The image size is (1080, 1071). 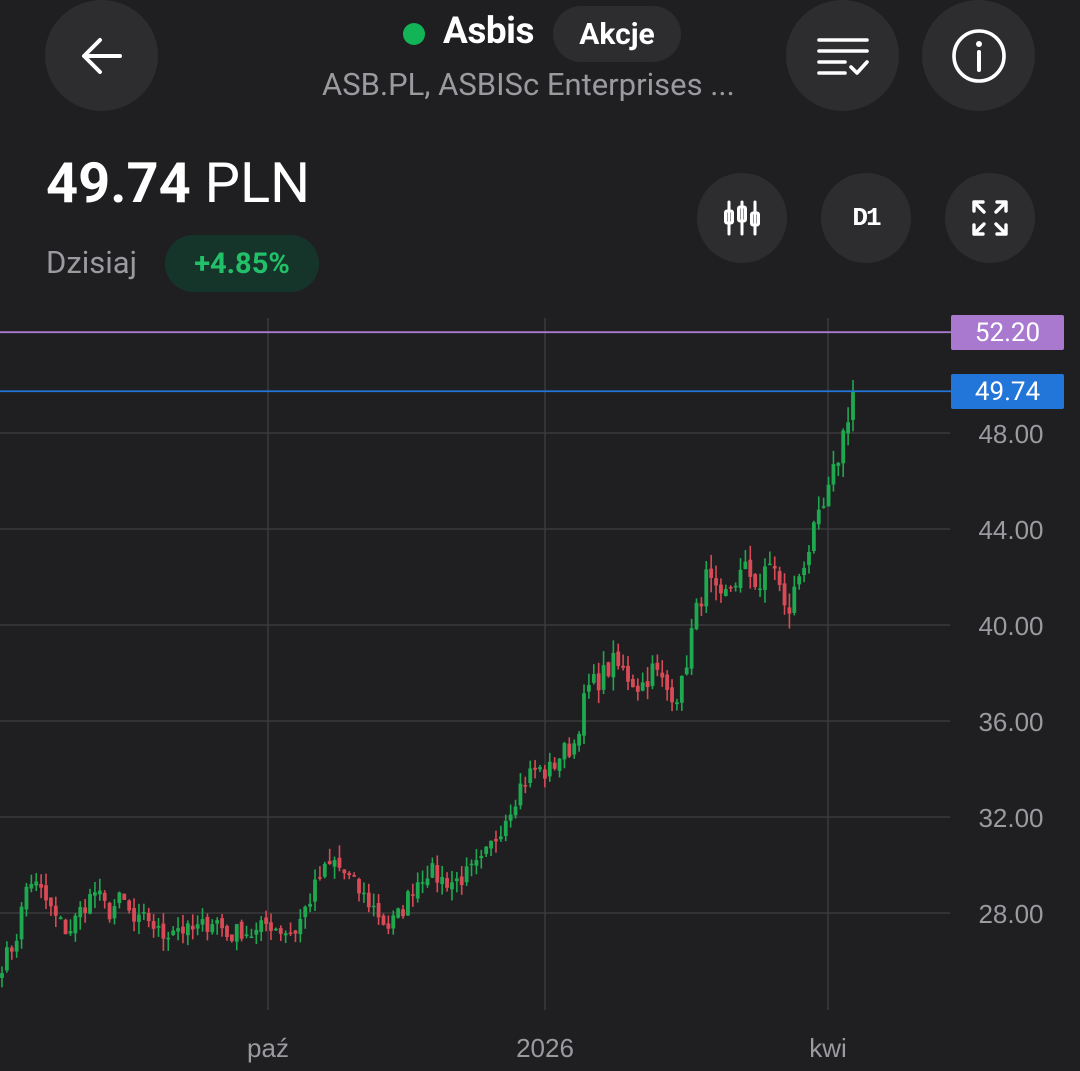 What do you see at coordinates (828, 1048) in the screenshot?
I see `x-tick-label: kwi` at bounding box center [828, 1048].